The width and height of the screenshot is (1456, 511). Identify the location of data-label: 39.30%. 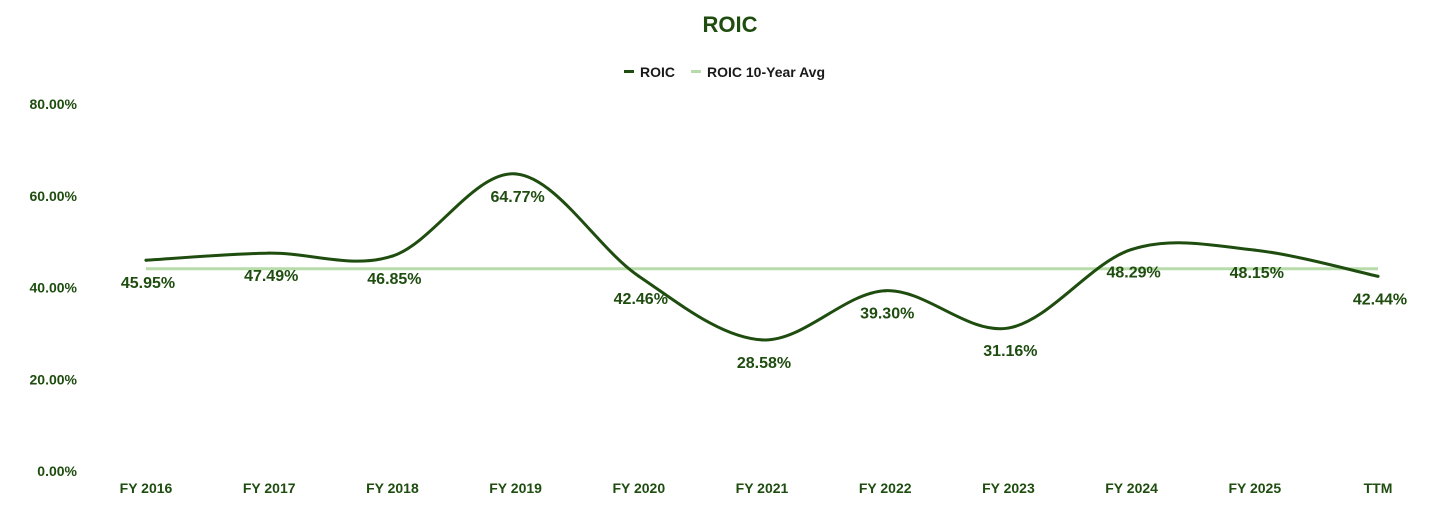
(887, 314).